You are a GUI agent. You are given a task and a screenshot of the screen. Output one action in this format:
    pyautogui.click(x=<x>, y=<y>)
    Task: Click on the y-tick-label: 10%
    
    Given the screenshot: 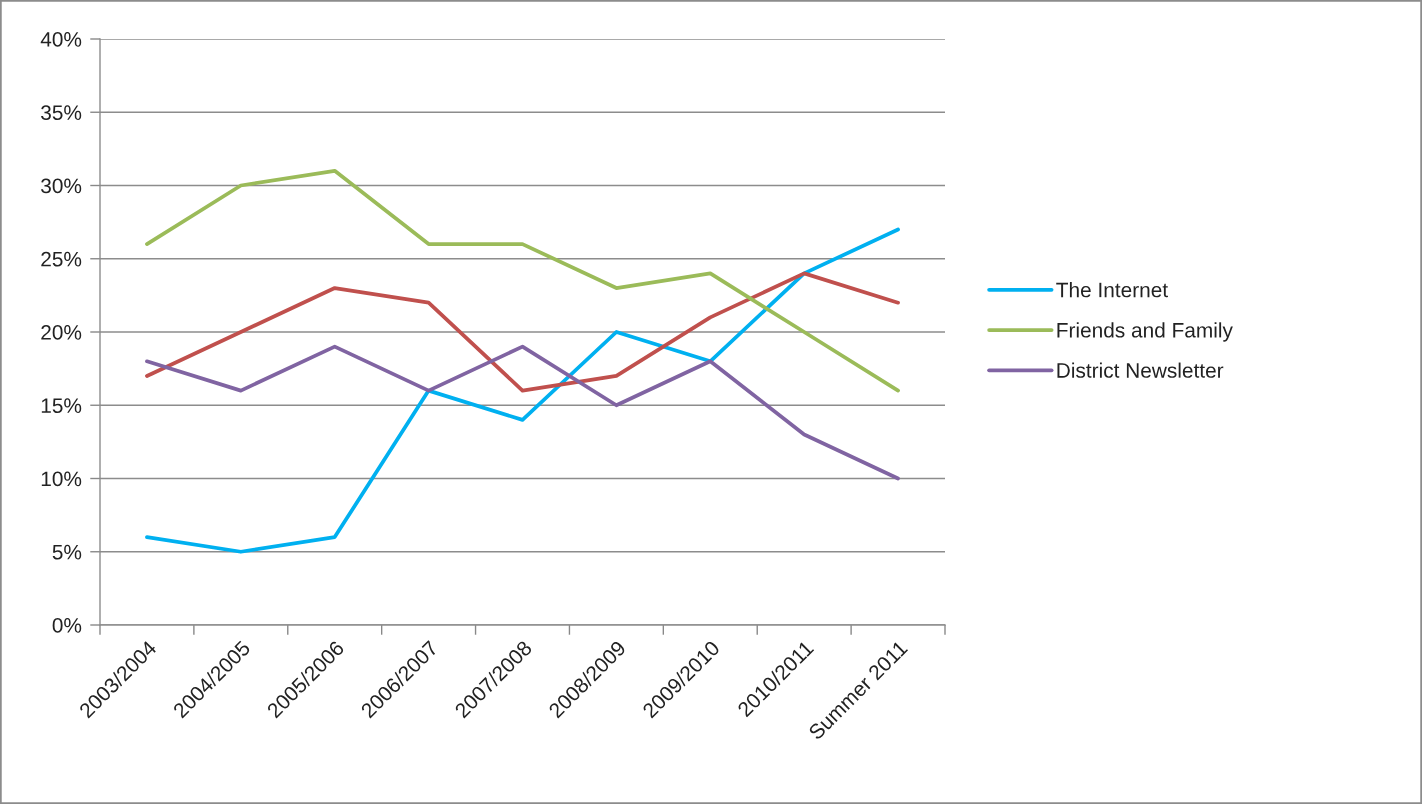 What is the action you would take?
    pyautogui.click(x=61, y=479)
    